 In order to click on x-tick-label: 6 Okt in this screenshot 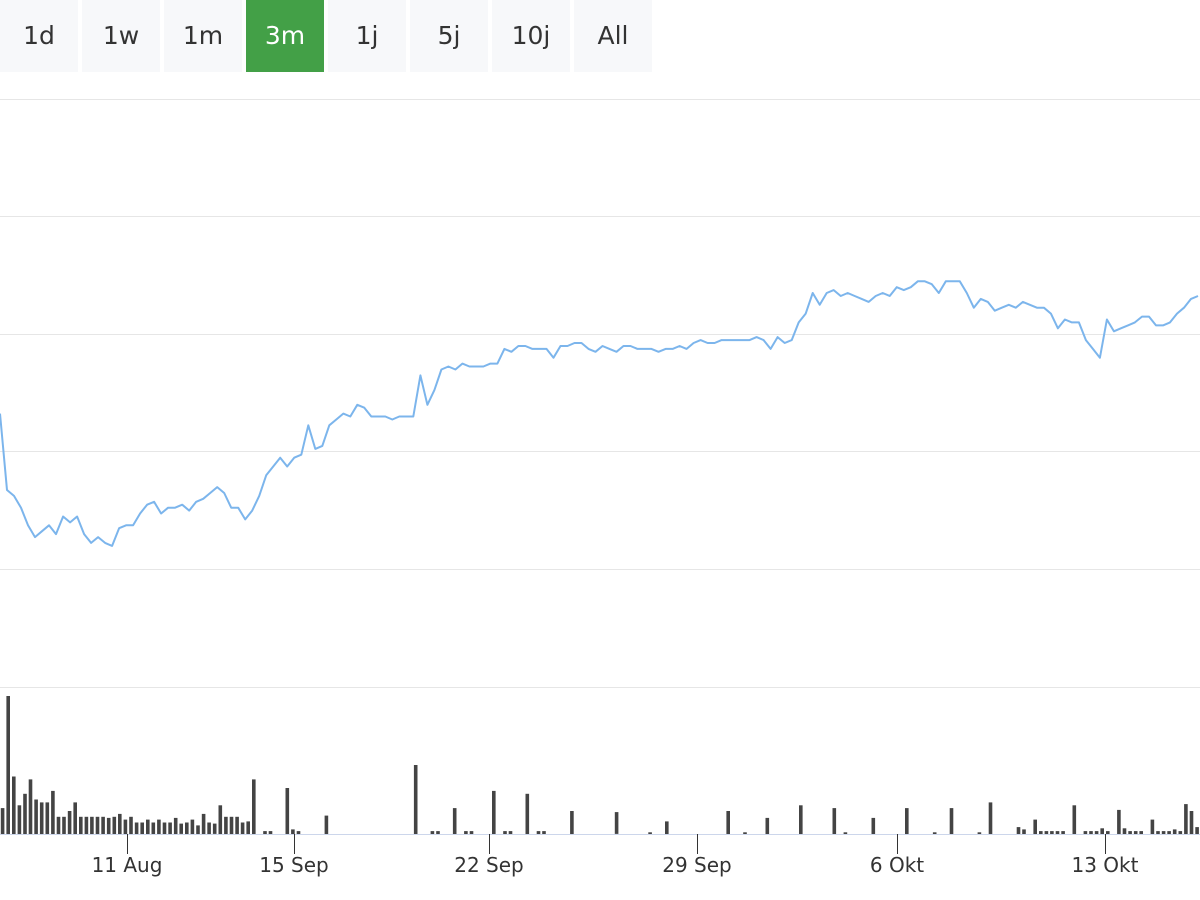, I will do `click(897, 865)`.